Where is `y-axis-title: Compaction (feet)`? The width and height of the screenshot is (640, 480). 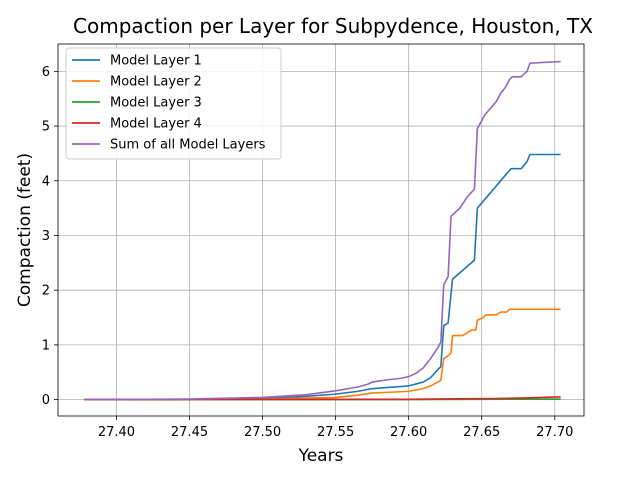 y-axis-title: Compaction (feet) is located at coordinates (25, 230).